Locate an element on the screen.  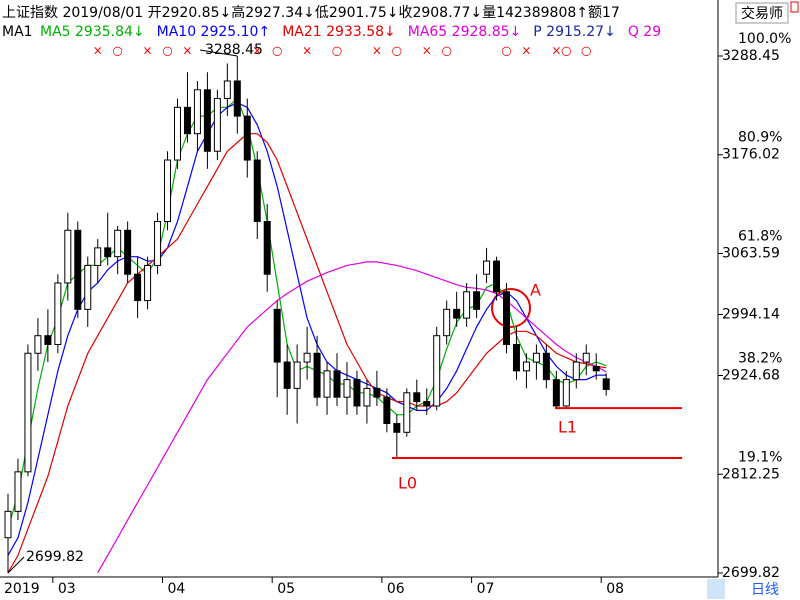
close-icon is located at coordinates (794, 7).